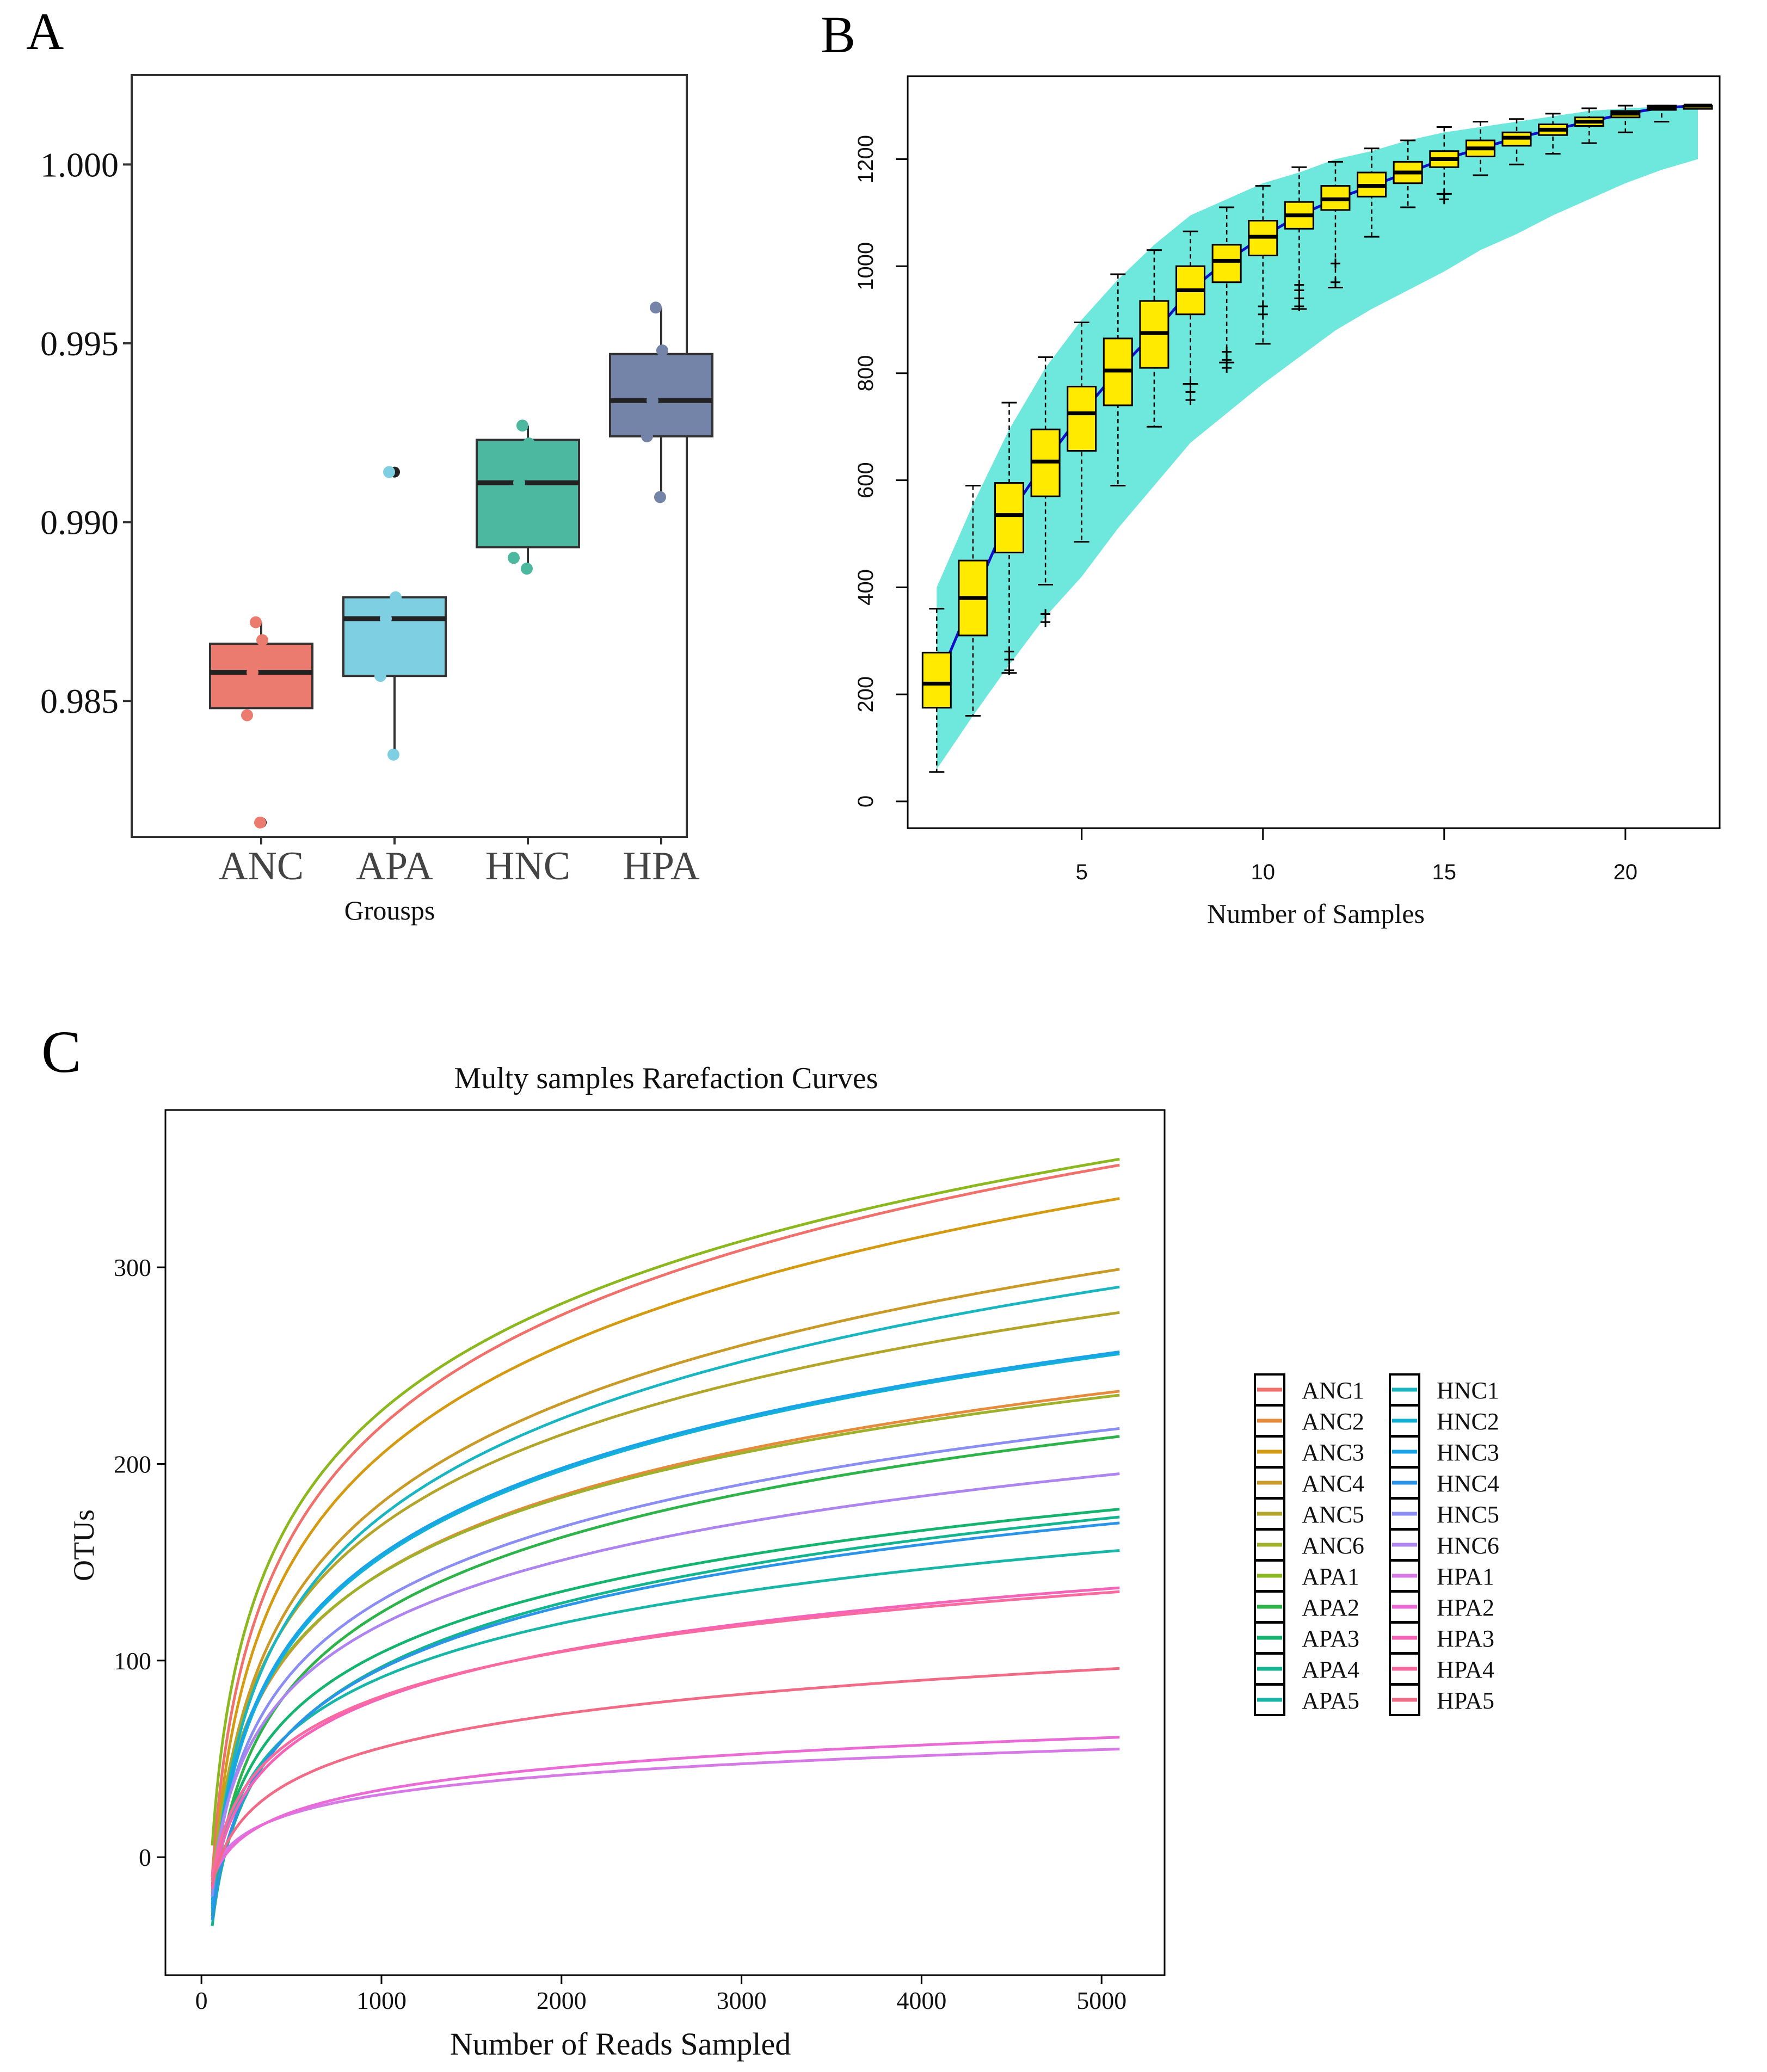  What do you see at coordinates (83, 1545) in the screenshot?
I see `panel-c-y-label: OTUs` at bounding box center [83, 1545].